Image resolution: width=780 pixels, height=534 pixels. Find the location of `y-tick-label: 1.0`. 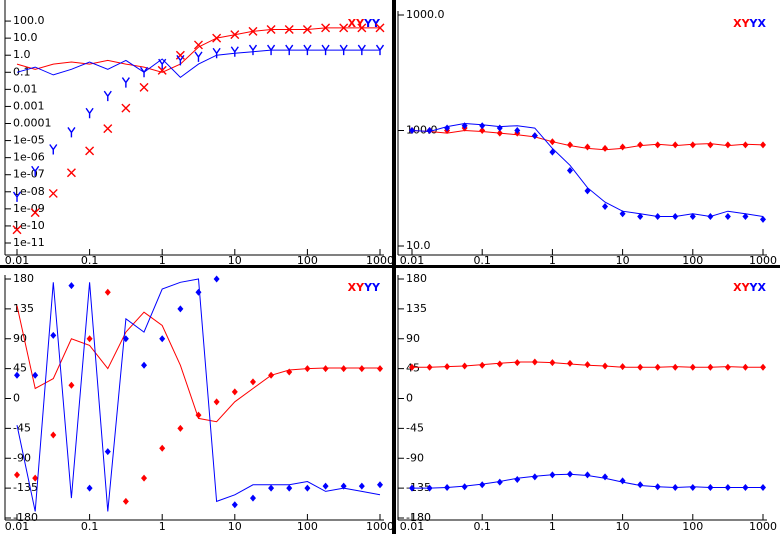

y-tick-label: 1.0 is located at coordinates (22, 54).